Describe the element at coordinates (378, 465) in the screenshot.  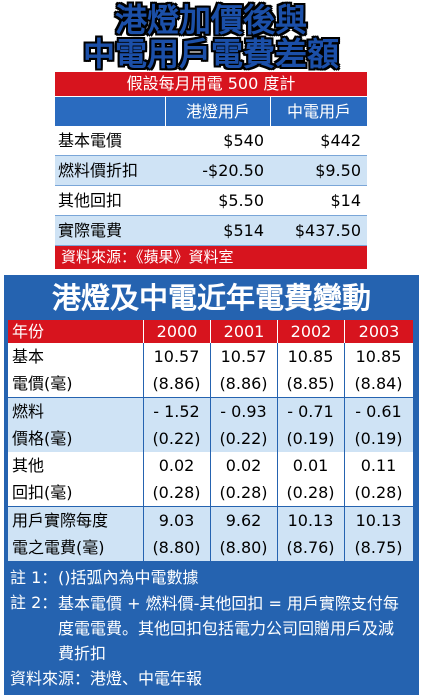
I see `cell: 0.11` at that location.